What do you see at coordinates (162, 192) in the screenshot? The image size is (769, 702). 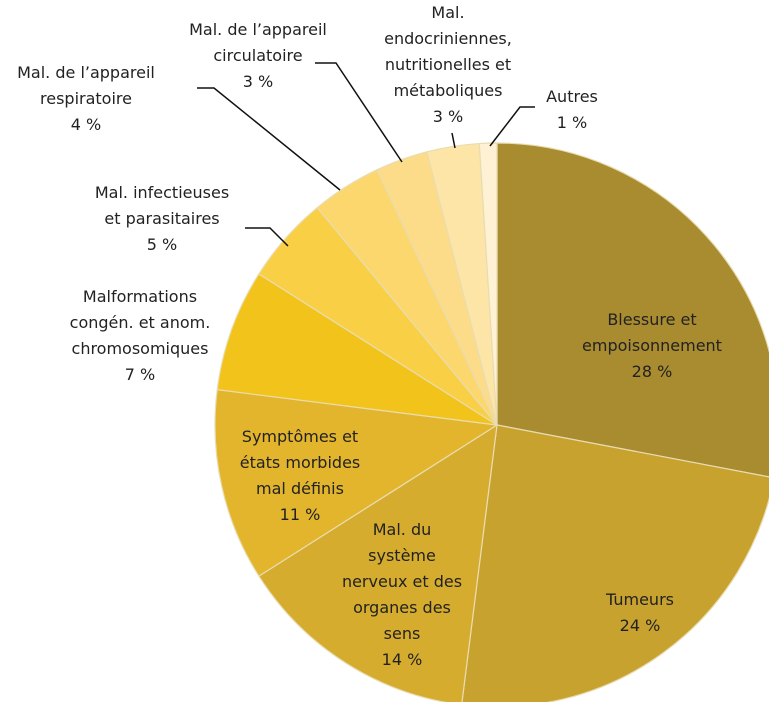 I see `slice-label-line: Mal. infectieuses` at bounding box center [162, 192].